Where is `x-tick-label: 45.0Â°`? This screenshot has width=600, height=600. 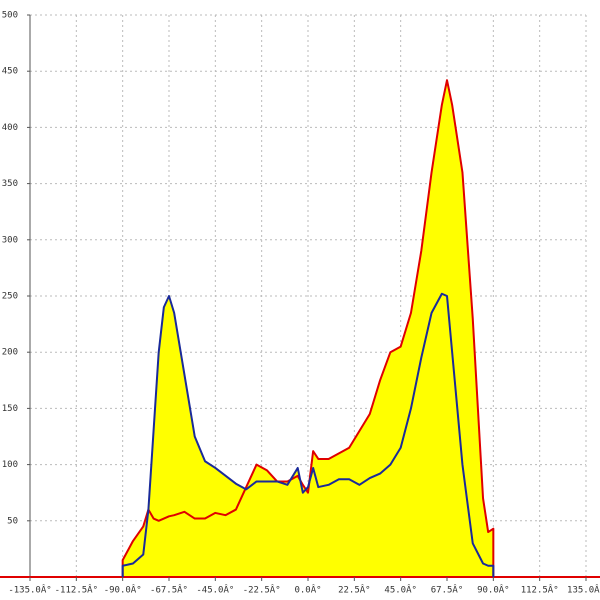
x-tick-label: 45.0Â° is located at coordinates (400, 590).